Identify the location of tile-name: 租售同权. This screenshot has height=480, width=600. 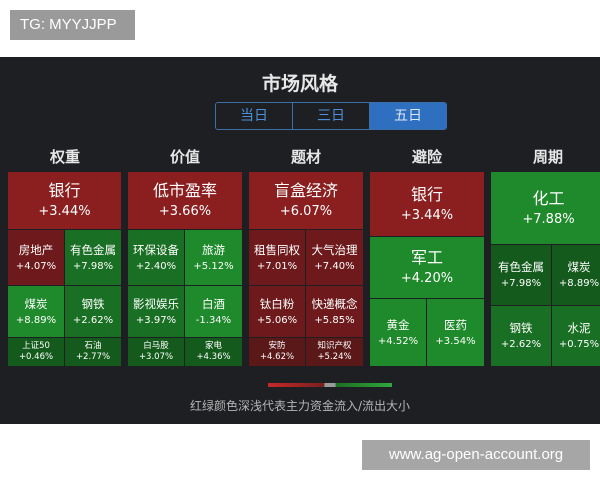
(277, 249).